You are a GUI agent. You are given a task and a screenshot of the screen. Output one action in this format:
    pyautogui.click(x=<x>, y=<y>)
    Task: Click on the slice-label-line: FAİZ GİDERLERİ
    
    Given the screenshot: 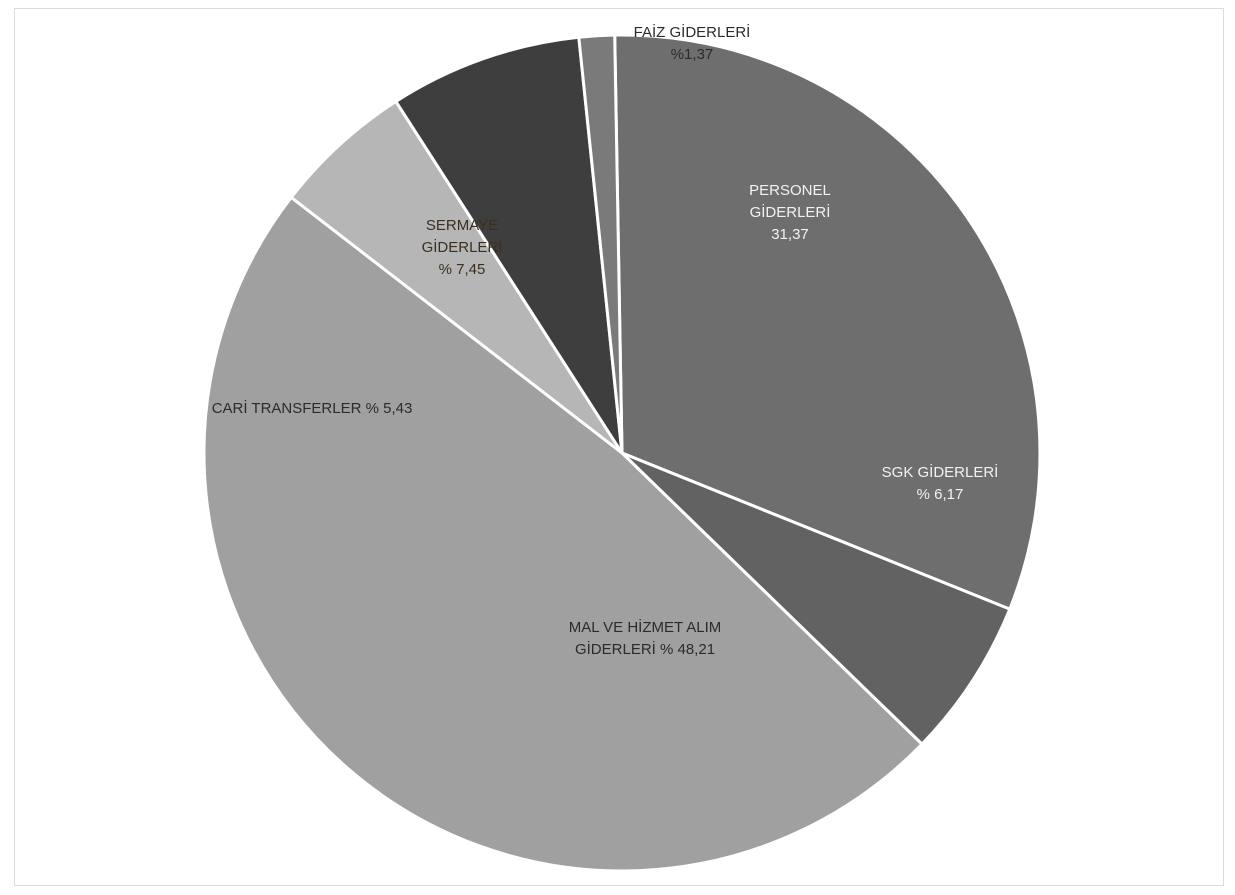 What is the action you would take?
    pyautogui.click(x=692, y=32)
    